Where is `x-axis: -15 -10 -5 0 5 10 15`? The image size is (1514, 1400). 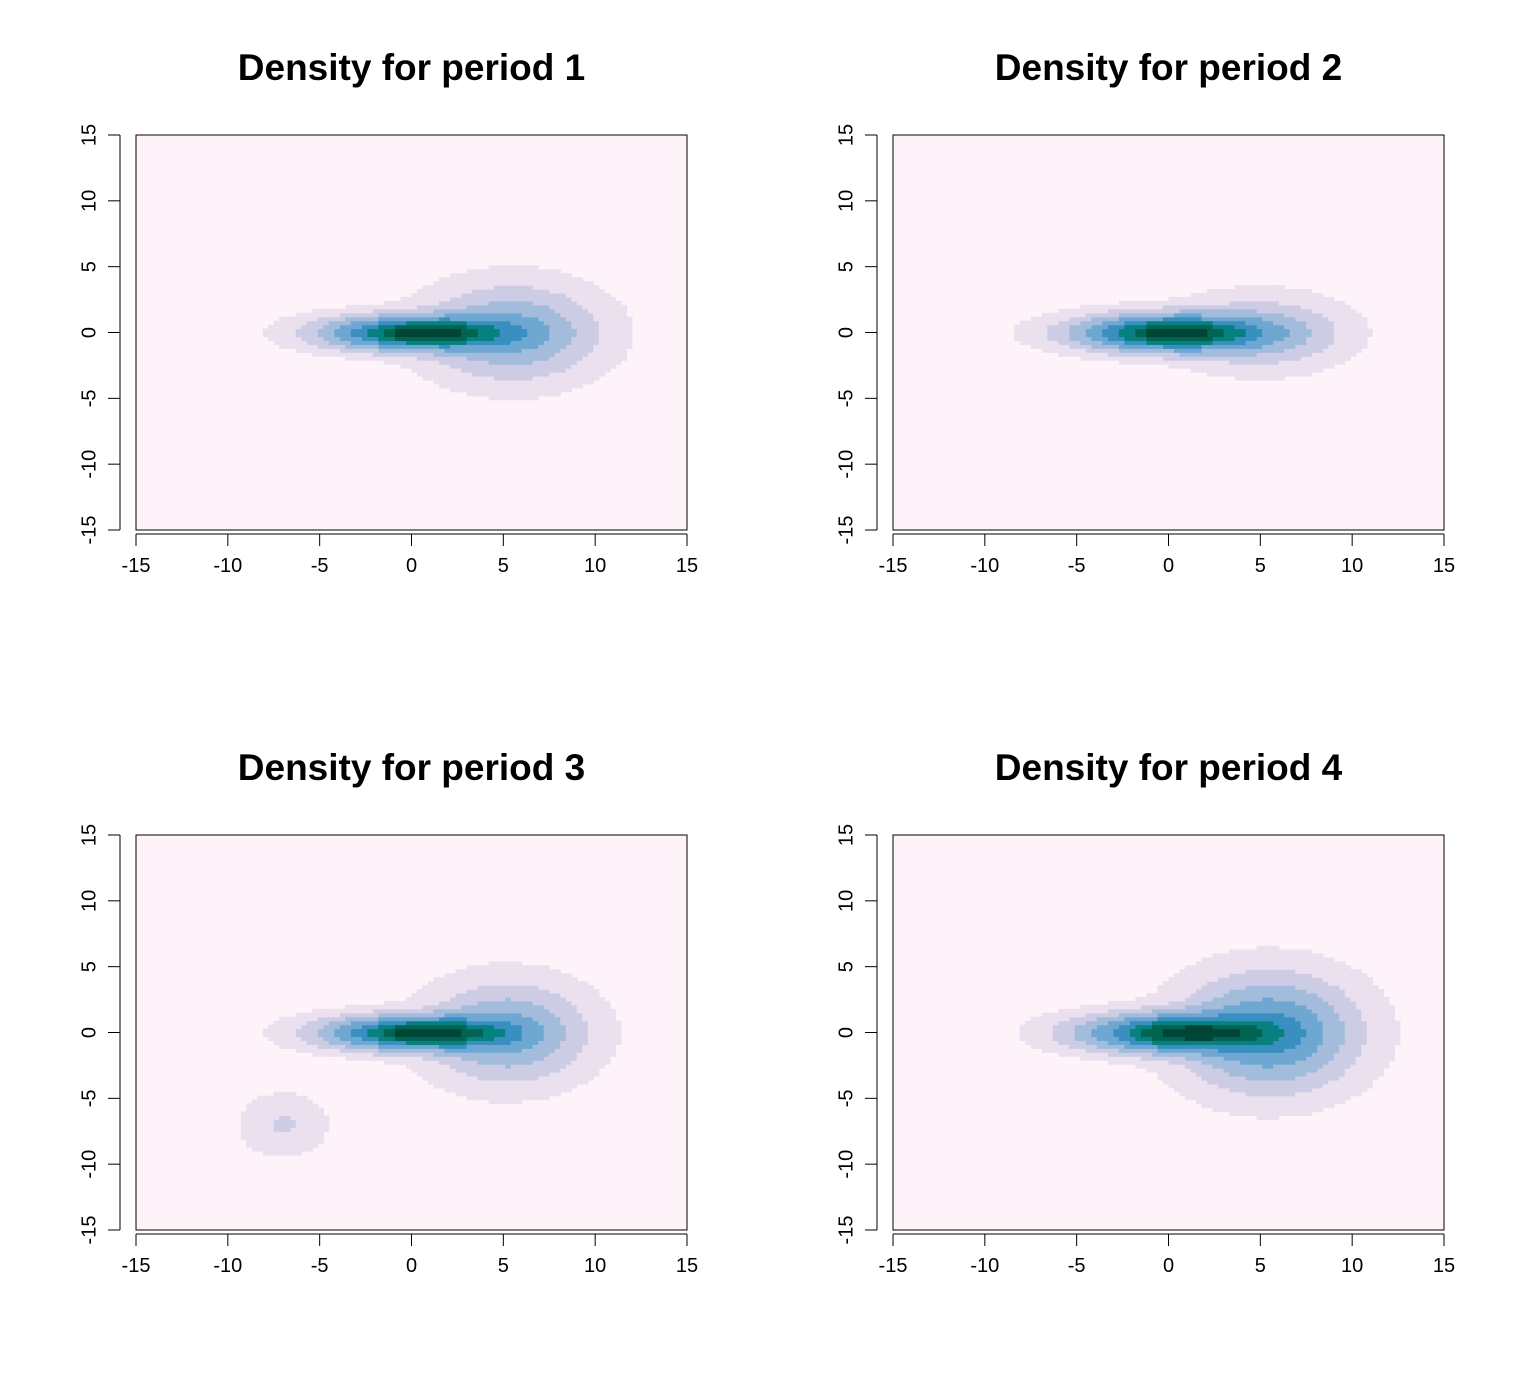
x-axis: -15 -10 -5 0 5 10 15 is located at coordinates (410, 1255).